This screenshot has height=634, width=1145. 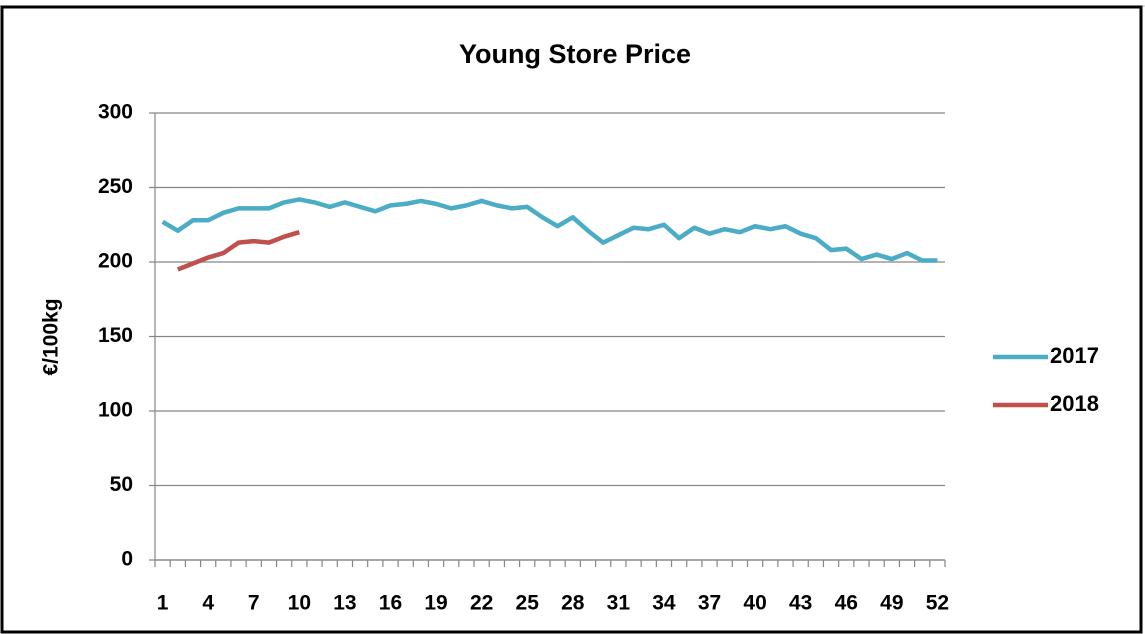 What do you see at coordinates (254, 603) in the screenshot?
I see `x-tick-label: 7` at bounding box center [254, 603].